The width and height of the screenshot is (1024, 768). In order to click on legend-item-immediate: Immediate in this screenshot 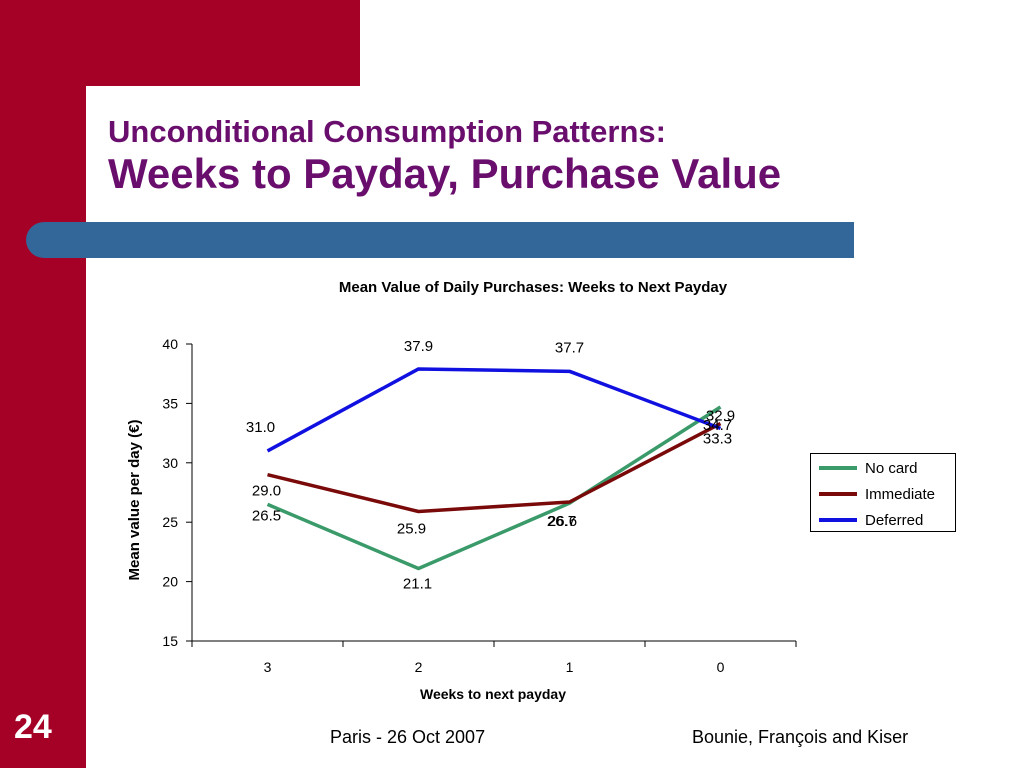, I will do `click(877, 494)`.